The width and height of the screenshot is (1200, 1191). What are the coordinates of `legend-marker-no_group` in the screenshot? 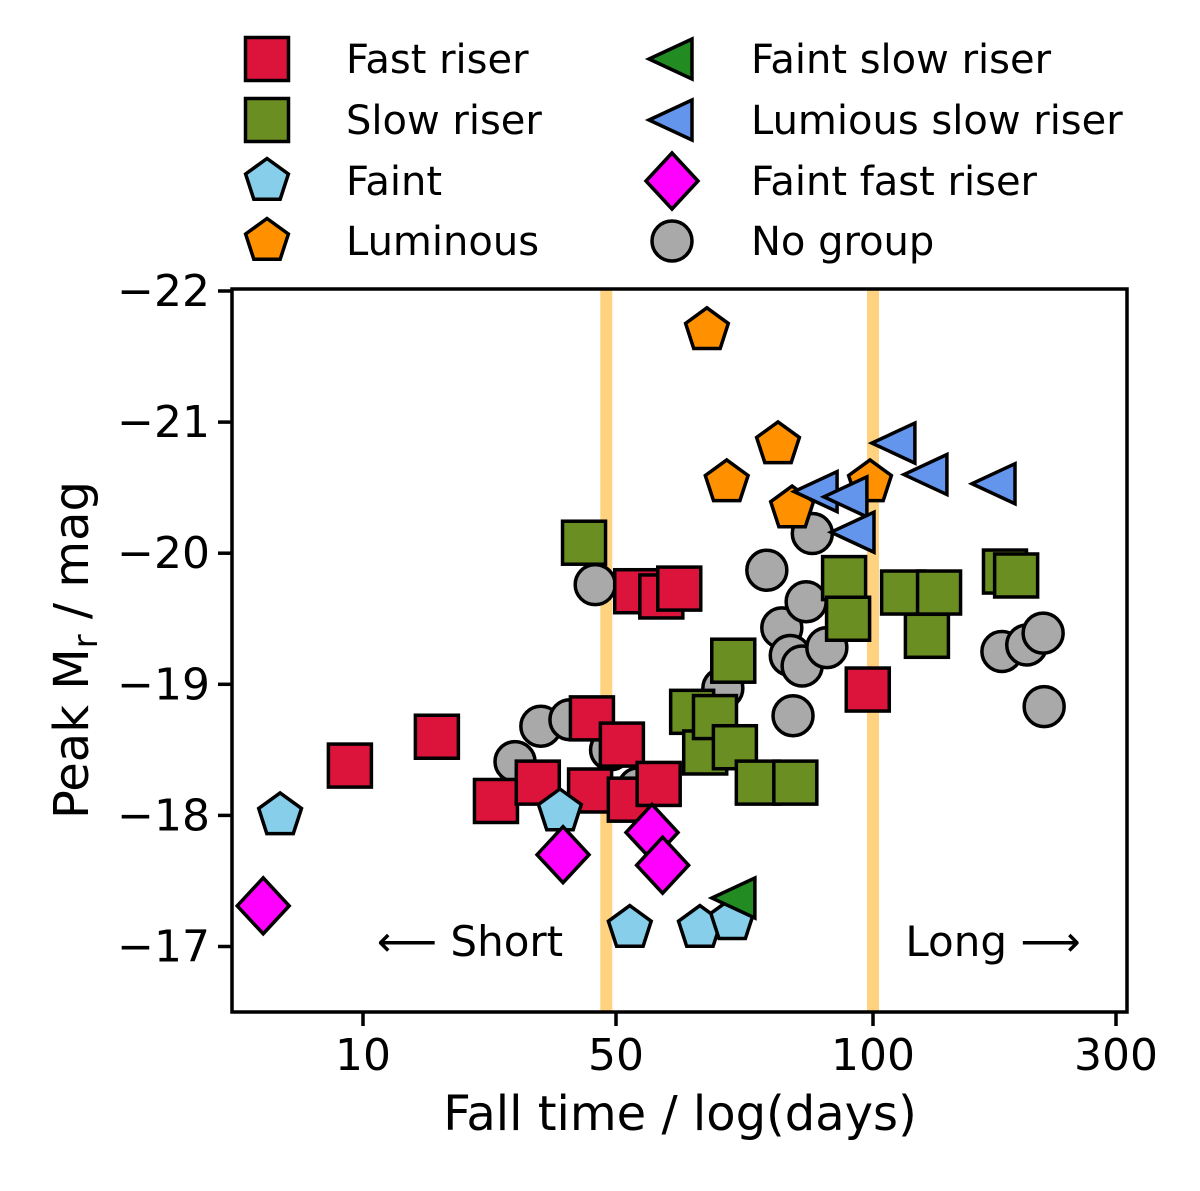 It's located at (672, 241).